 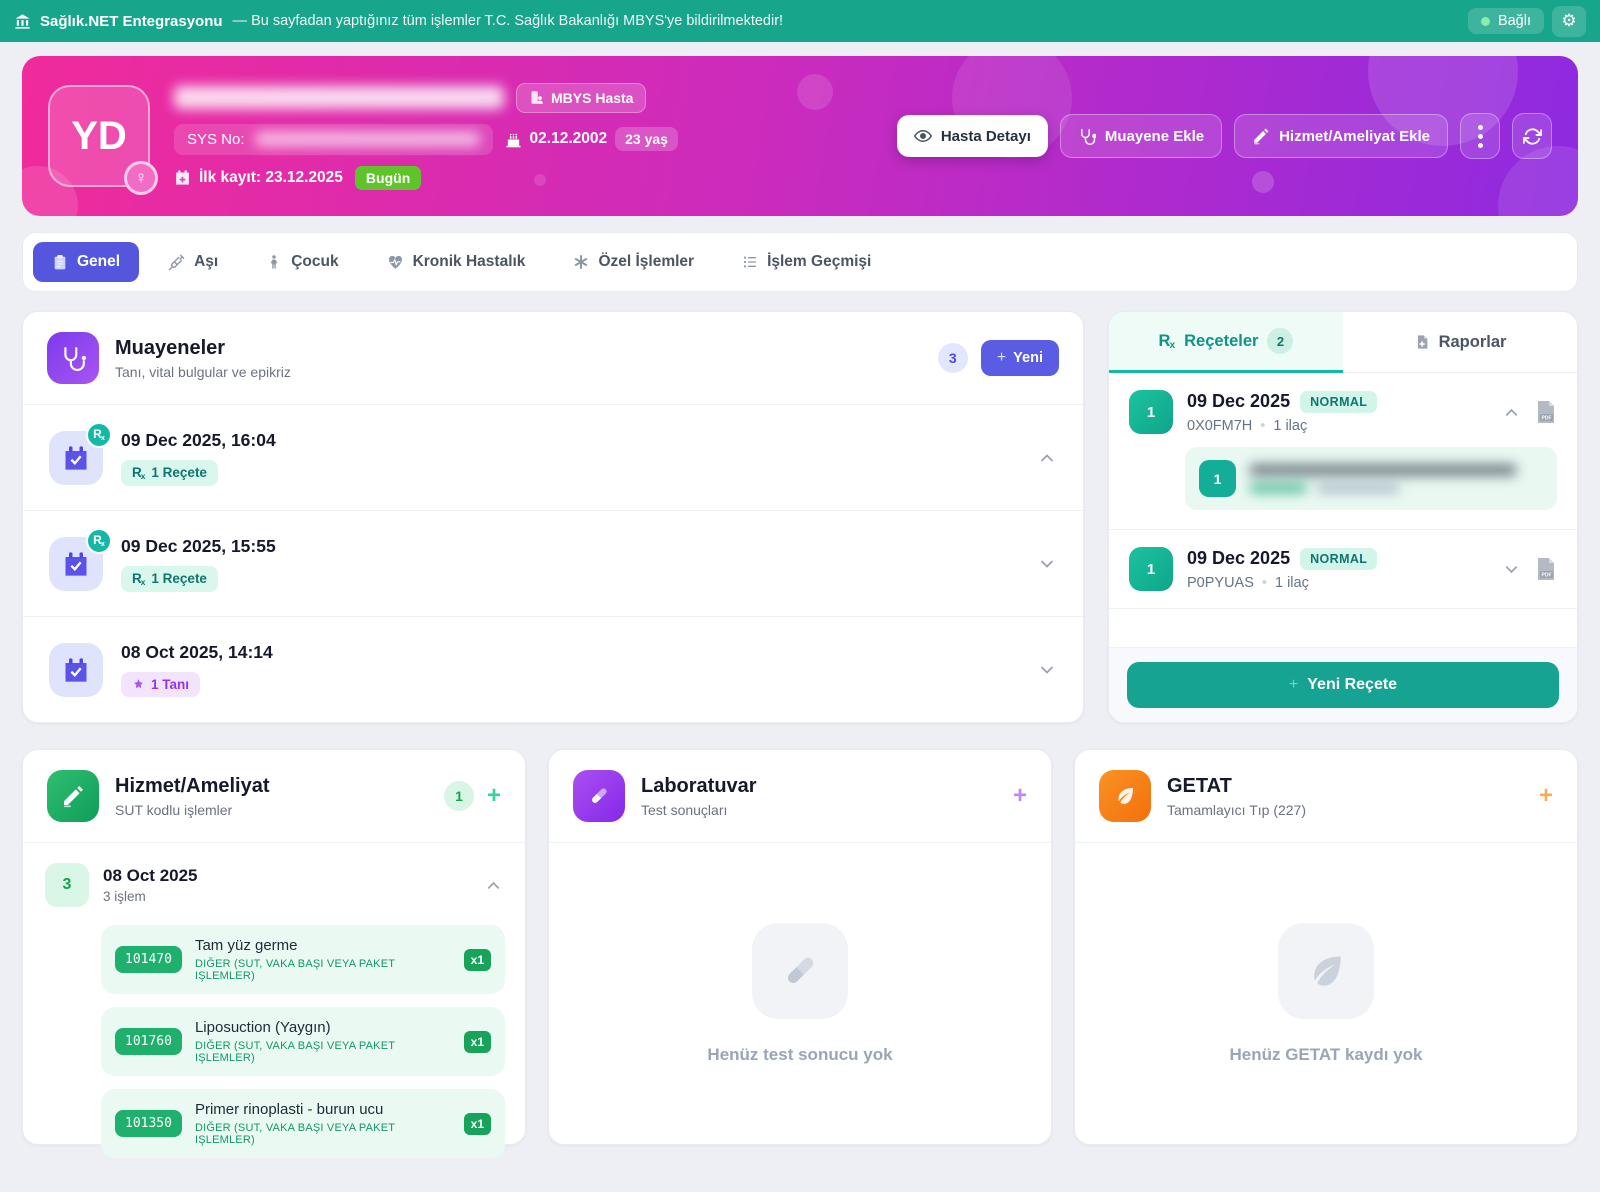 I want to click on first-record-label: İlk kayıt: 23.12.2025, so click(x=271, y=177).